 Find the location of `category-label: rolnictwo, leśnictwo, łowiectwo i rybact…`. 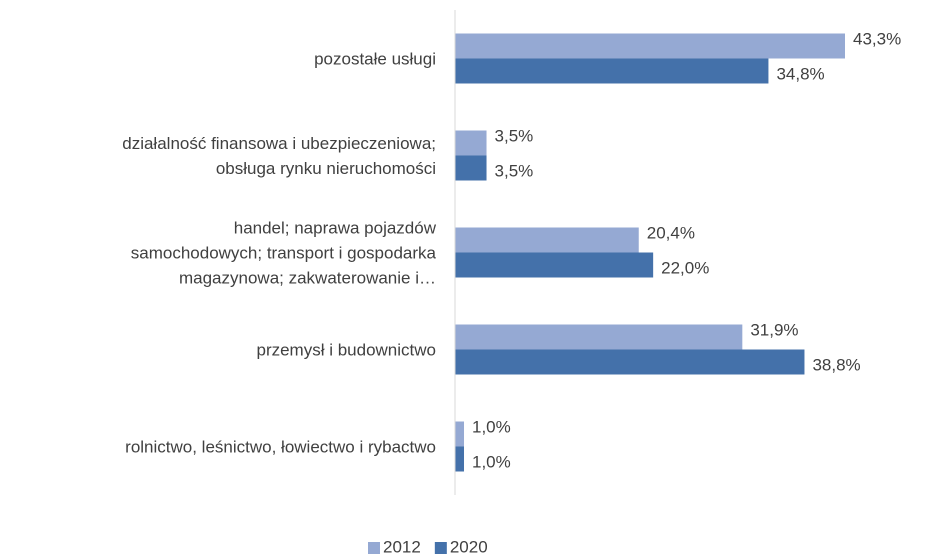

category-label: rolnictwo, leśnictwo, łowiectwo i rybact… is located at coordinates (280, 446).